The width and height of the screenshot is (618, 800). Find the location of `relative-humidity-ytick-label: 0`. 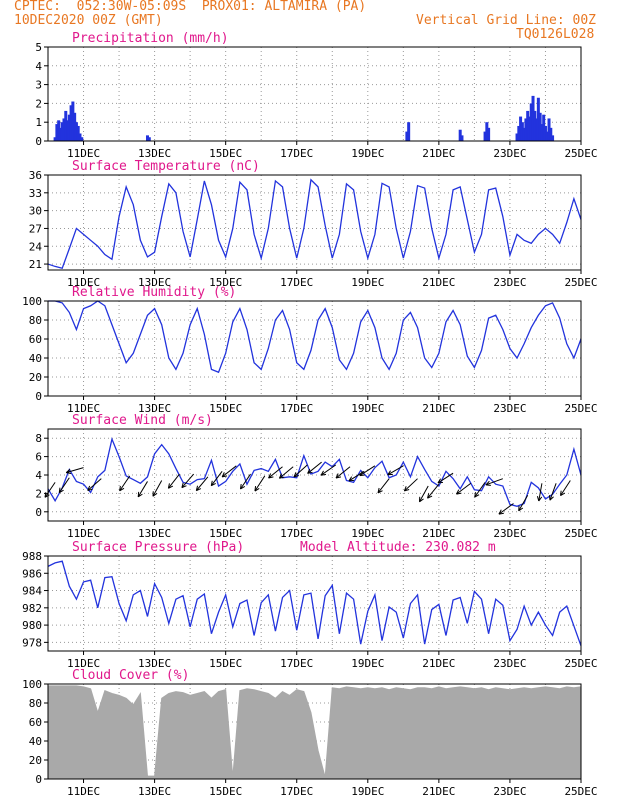

relative-humidity-ytick-label: 0 is located at coordinates (38, 396).